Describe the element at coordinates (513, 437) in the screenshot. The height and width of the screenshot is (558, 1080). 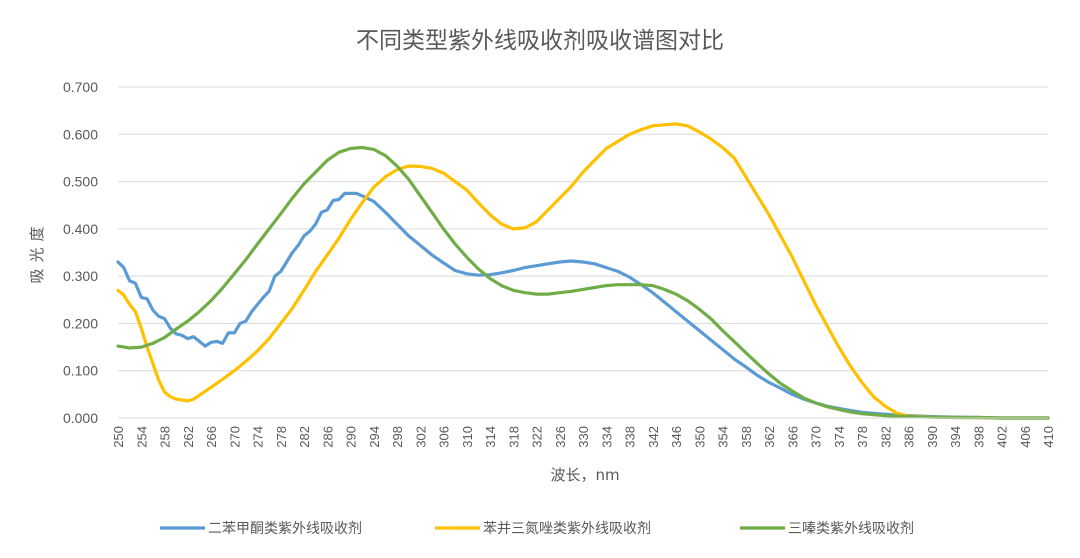
I see `x-tick-label: 318` at that location.